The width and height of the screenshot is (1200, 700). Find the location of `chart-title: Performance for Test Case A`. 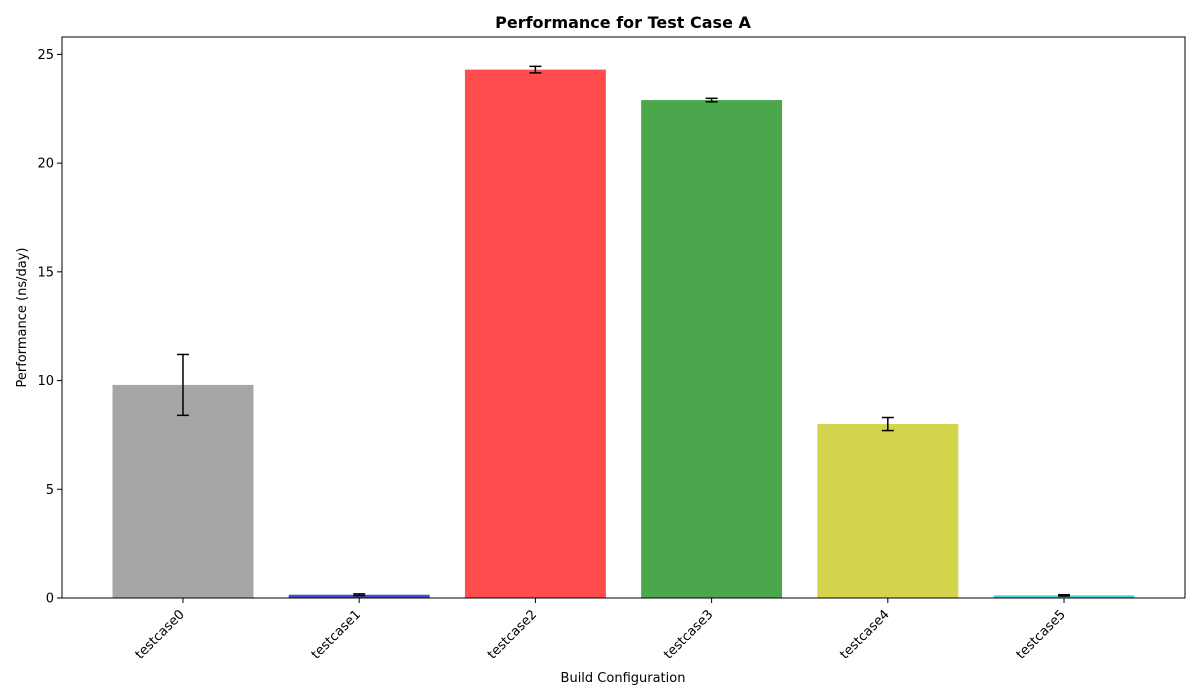

chart-title: Performance for Test Case A is located at coordinates (623, 22).